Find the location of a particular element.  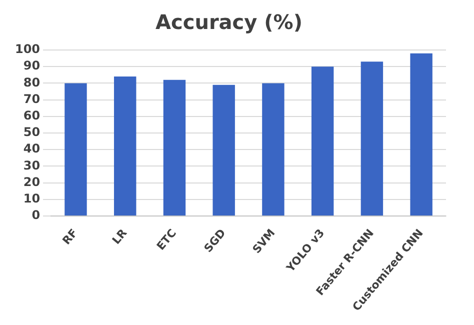

y-tick-label: 60 is located at coordinates (31, 115).